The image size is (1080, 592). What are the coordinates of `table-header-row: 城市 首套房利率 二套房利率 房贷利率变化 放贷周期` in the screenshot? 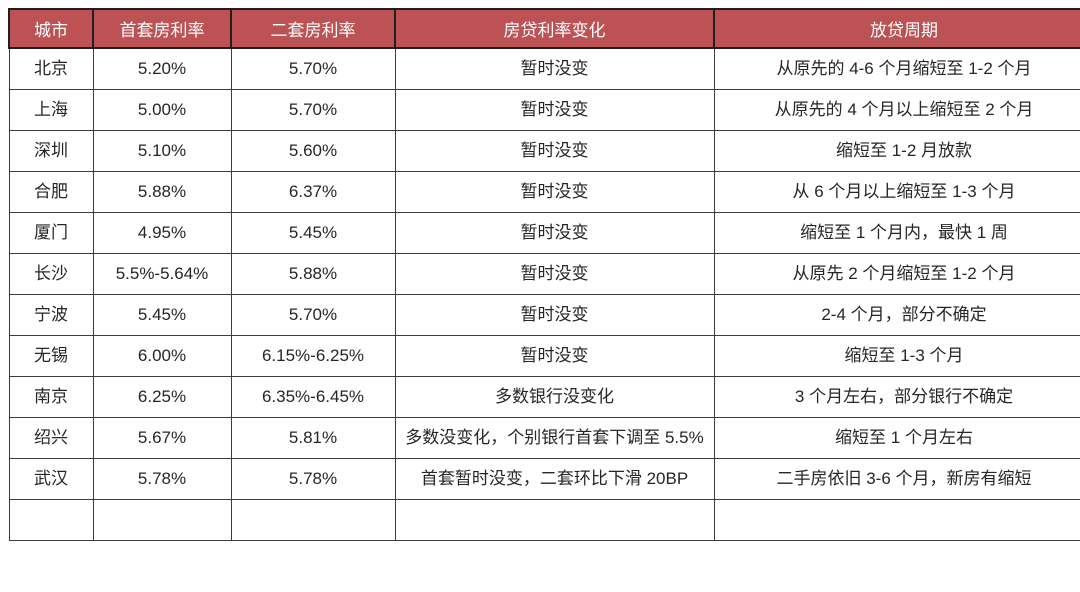 It's located at (544, 28).